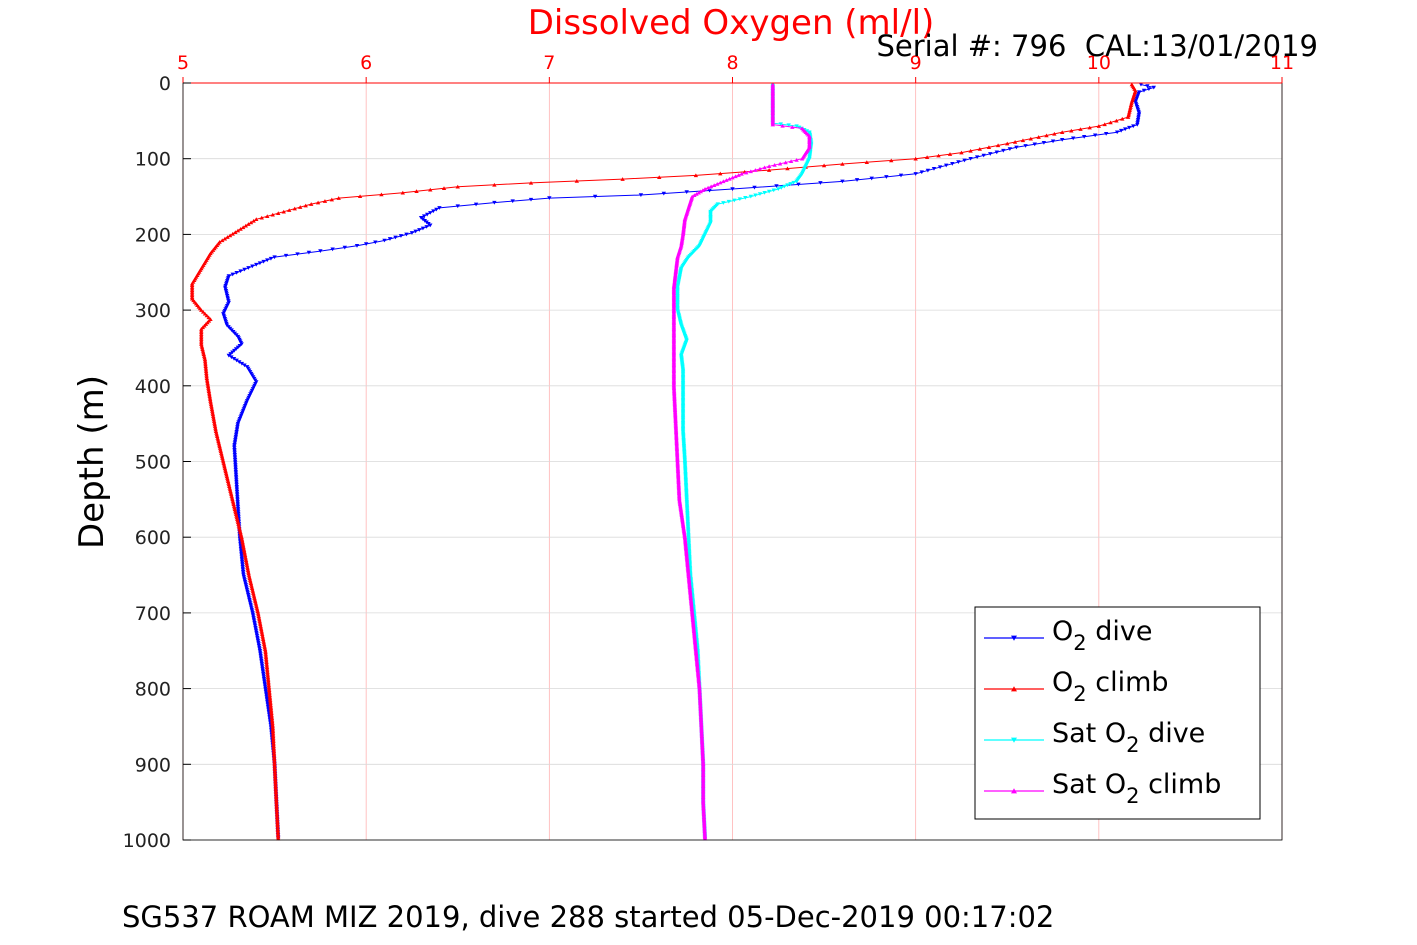 Image resolution: width=1417 pixels, height=945 pixels. What do you see at coordinates (1102, 712) in the screenshot?
I see `legend-items: O2 dive O2 climb Sat O2 dive Sat O2 climb` at bounding box center [1102, 712].